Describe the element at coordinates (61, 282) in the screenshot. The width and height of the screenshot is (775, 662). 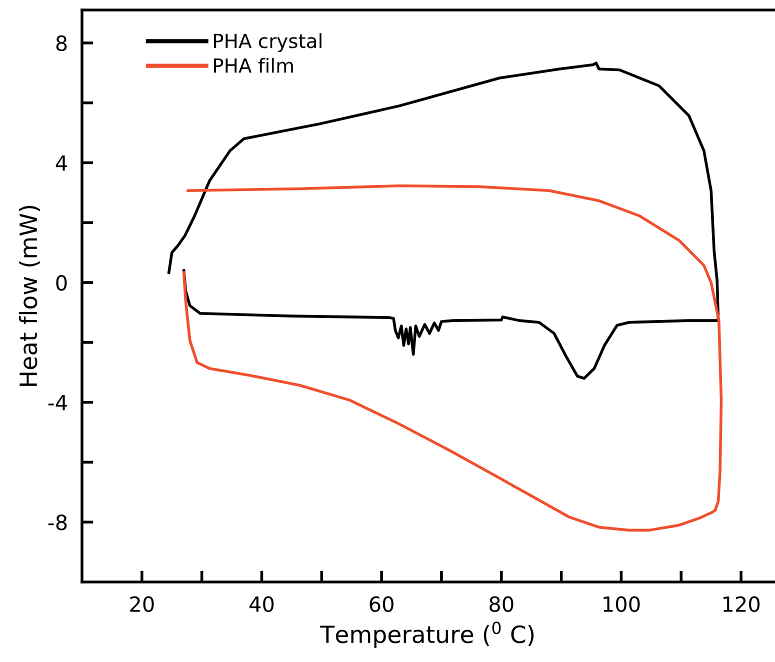
I see `y-tick-label: 0` at that location.